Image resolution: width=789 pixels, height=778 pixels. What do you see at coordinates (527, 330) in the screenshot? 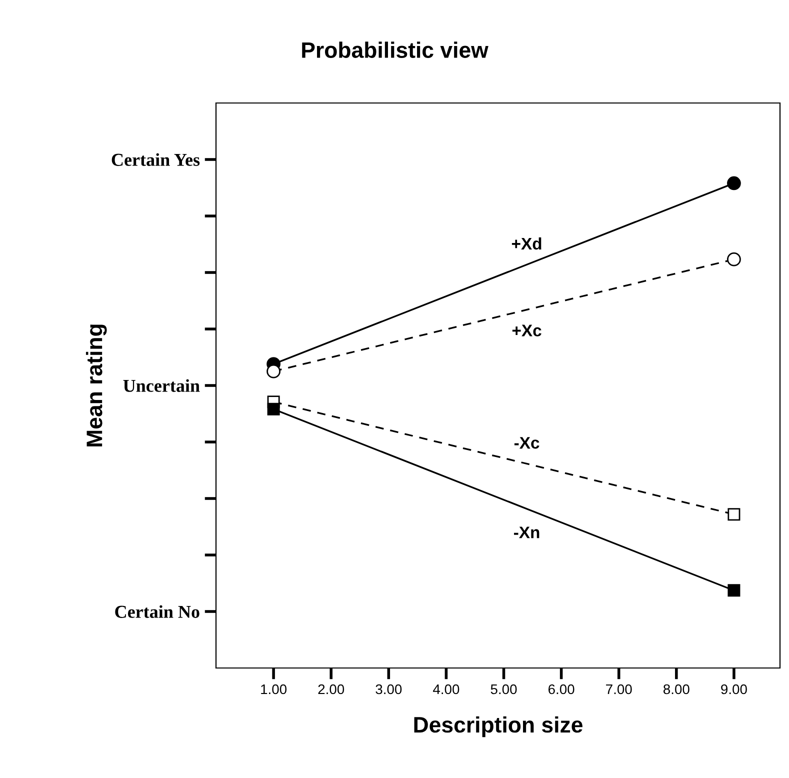
I see `series-label: +Xc` at bounding box center [527, 330].